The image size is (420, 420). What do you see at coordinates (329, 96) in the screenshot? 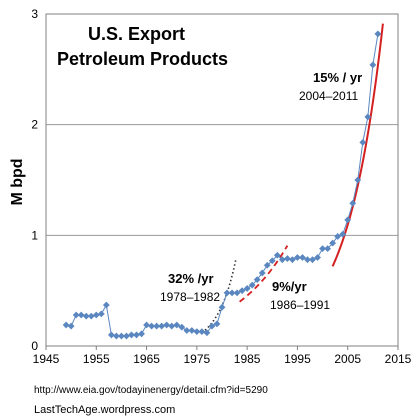
I see `annotation-period-2004-2011: 2004–2011` at bounding box center [329, 96].